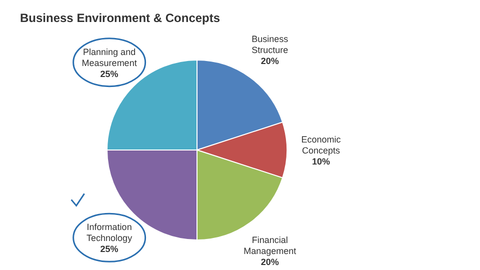  Describe the element at coordinates (321, 161) in the screenshot. I see `data-label: 10%` at that location.